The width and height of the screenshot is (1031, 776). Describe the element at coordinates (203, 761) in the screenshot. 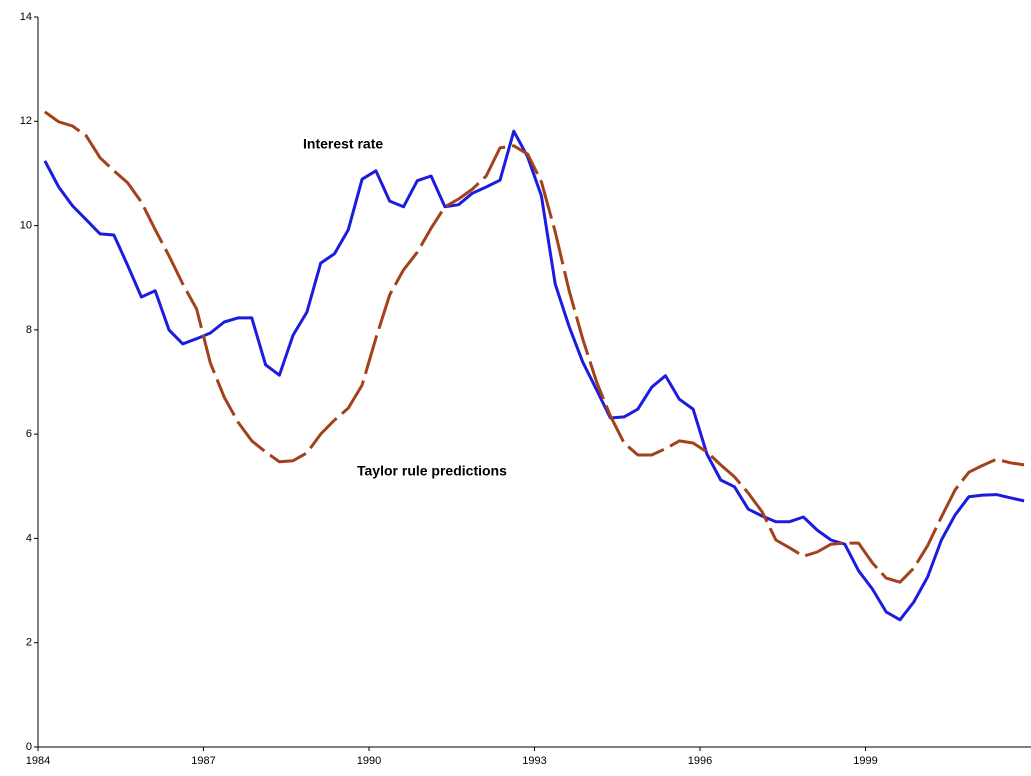

I see `x-tick-label: 1987` at that location.